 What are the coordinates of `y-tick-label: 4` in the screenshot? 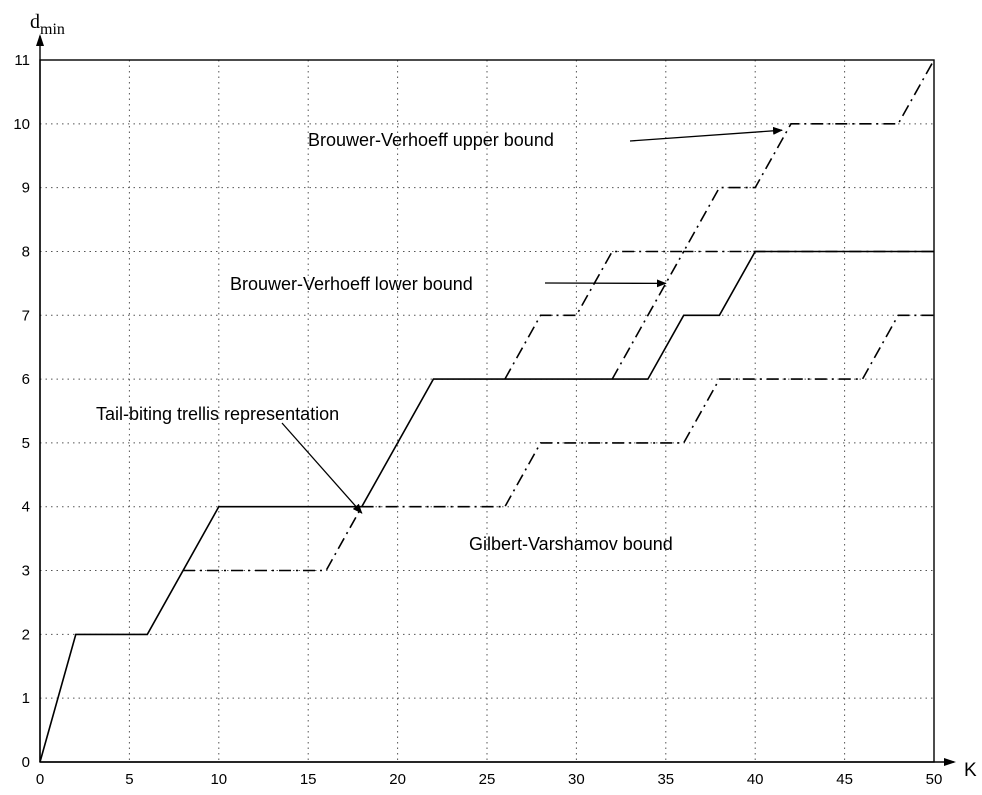 It's located at (26, 507).